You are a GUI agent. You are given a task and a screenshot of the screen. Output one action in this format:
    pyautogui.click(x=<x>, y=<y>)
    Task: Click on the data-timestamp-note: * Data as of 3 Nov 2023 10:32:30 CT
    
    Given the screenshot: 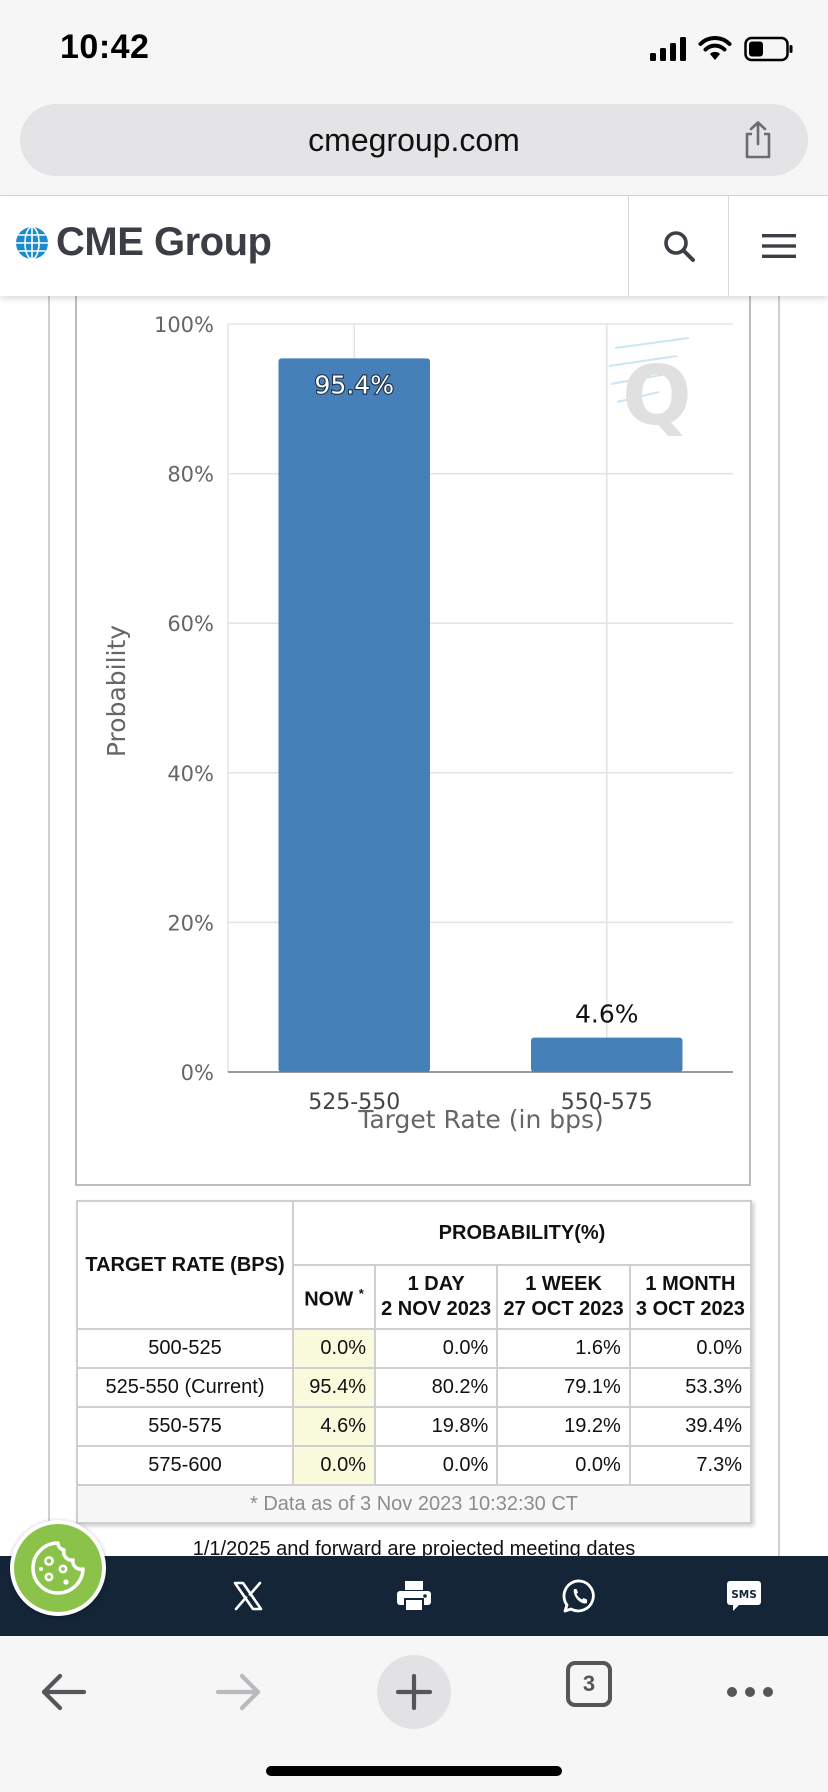 What is the action you would take?
    pyautogui.click(x=414, y=1504)
    